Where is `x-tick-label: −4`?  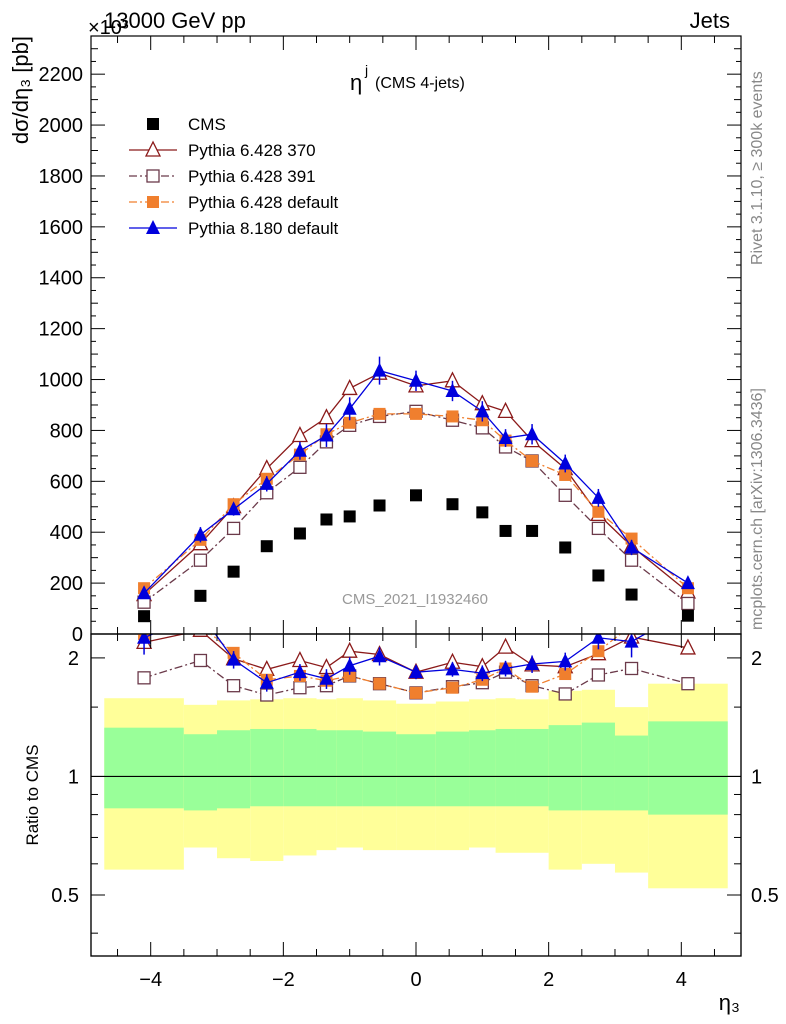 x-tick-label: −4 is located at coordinates (150, 980).